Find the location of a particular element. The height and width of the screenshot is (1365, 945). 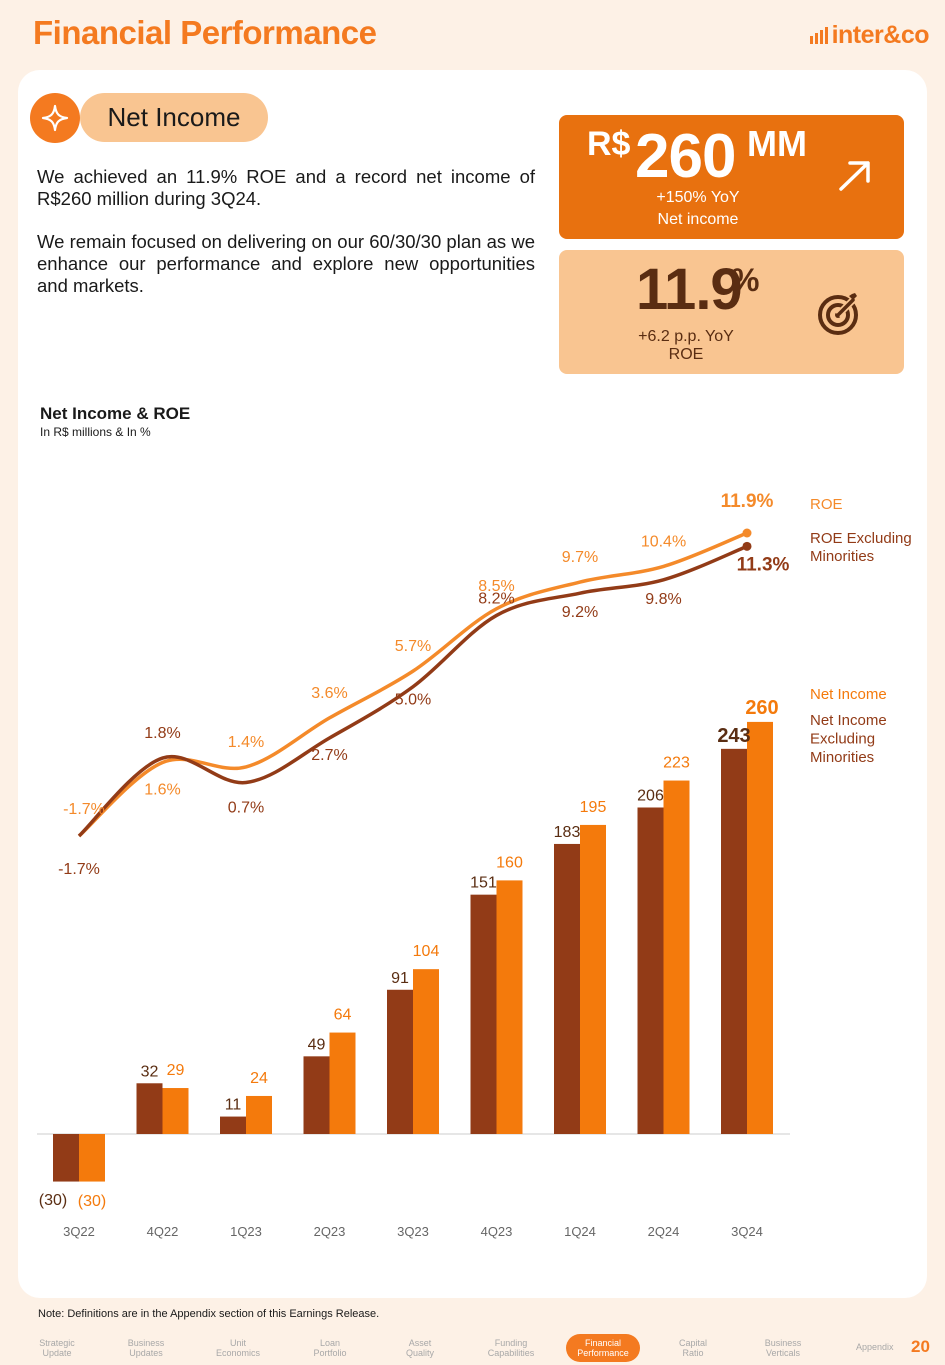

bar-label-net-income-excl-minorities: (30) is located at coordinates (53, 1200).